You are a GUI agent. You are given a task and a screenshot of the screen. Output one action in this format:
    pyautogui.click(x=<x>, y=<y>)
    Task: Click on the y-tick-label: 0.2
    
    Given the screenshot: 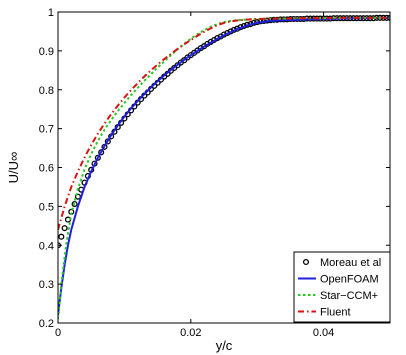 What is the action you would take?
    pyautogui.click(x=46, y=324)
    